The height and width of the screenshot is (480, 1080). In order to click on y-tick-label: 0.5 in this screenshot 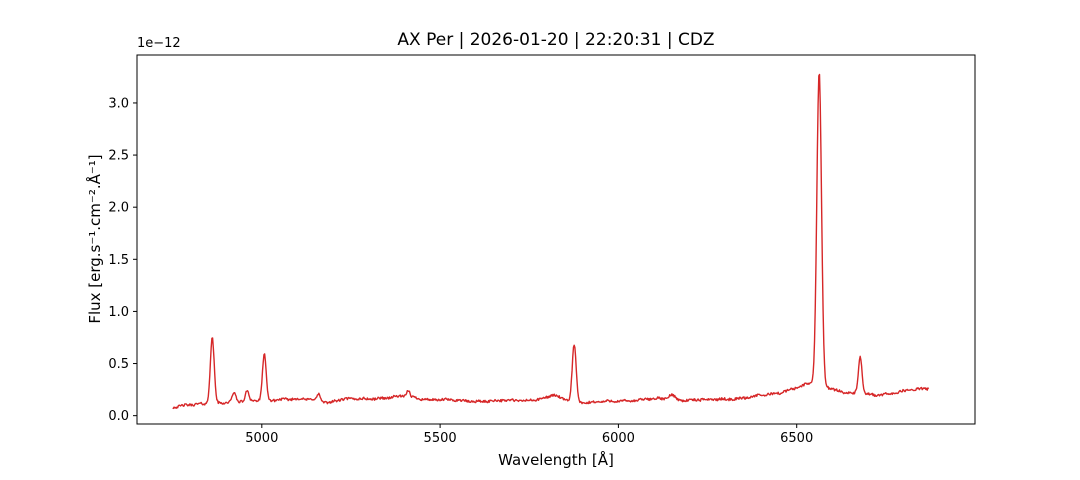, I will do `click(118, 364)`.